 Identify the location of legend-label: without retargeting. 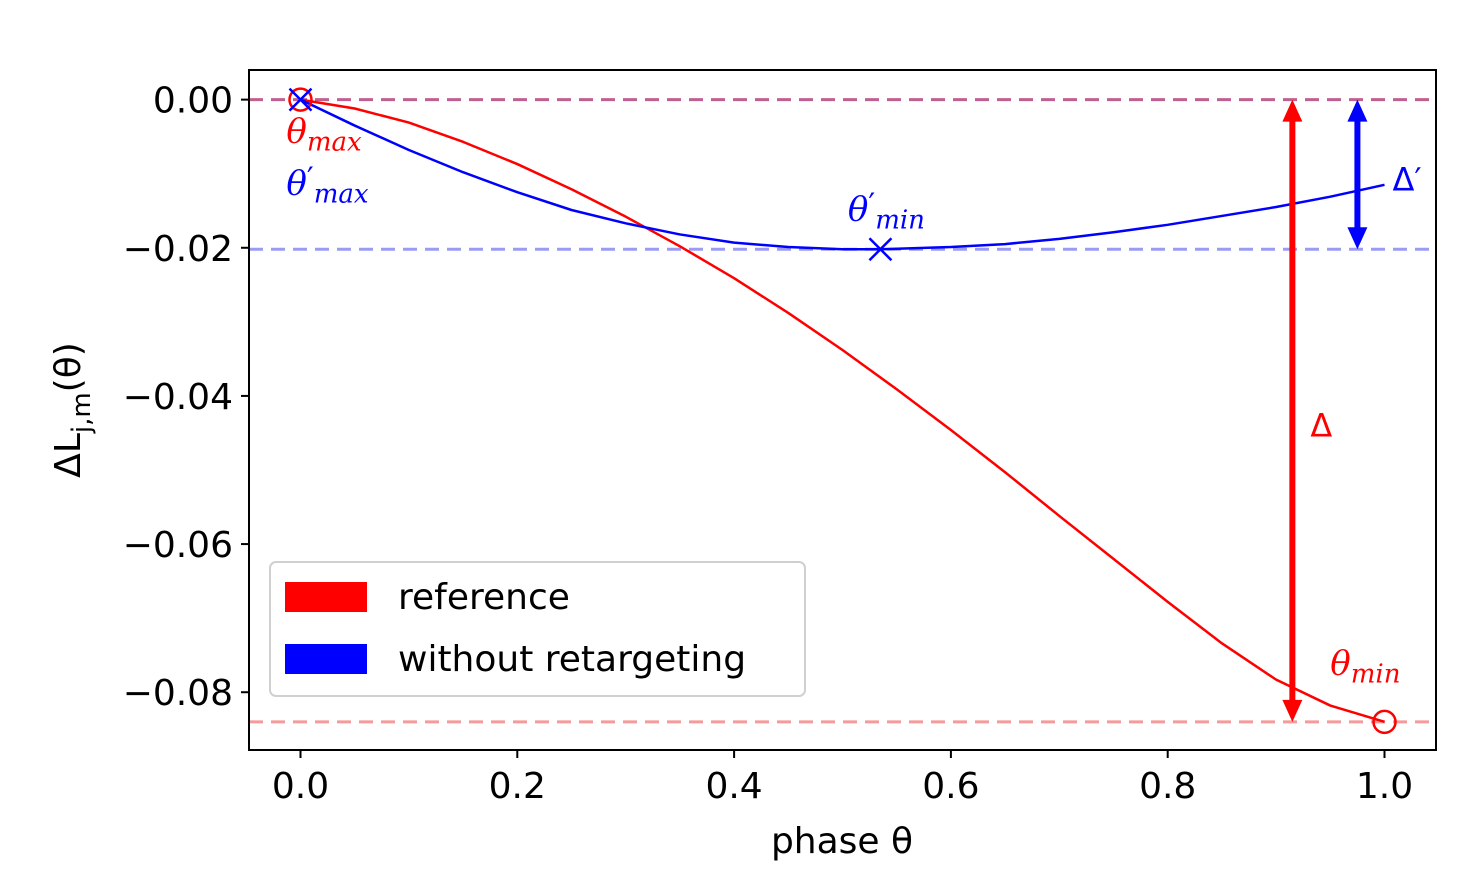
(572, 659).